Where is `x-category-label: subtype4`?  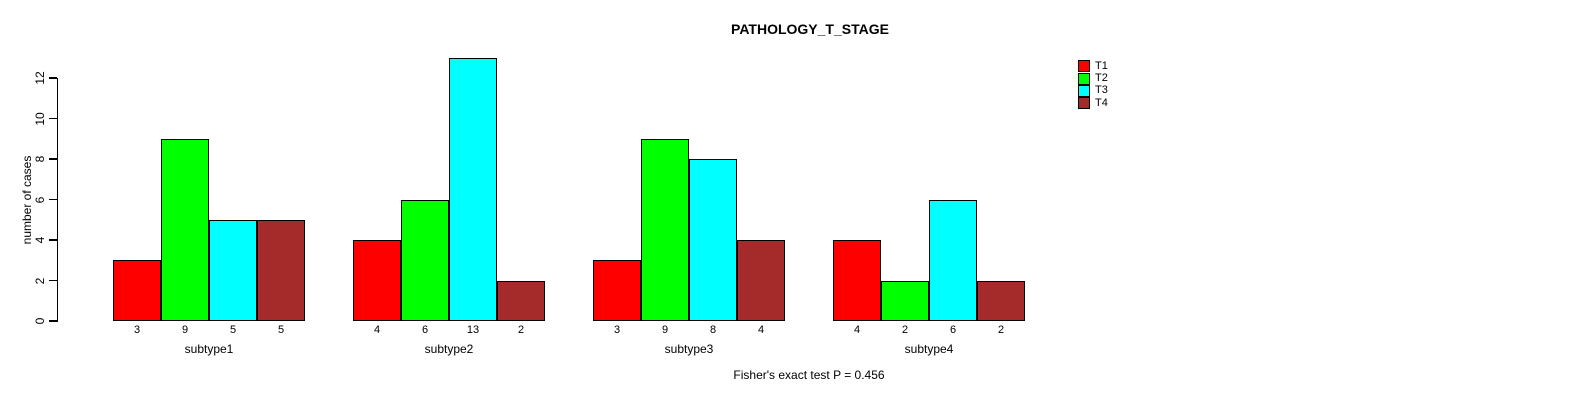 x-category-label: subtype4 is located at coordinates (929, 349).